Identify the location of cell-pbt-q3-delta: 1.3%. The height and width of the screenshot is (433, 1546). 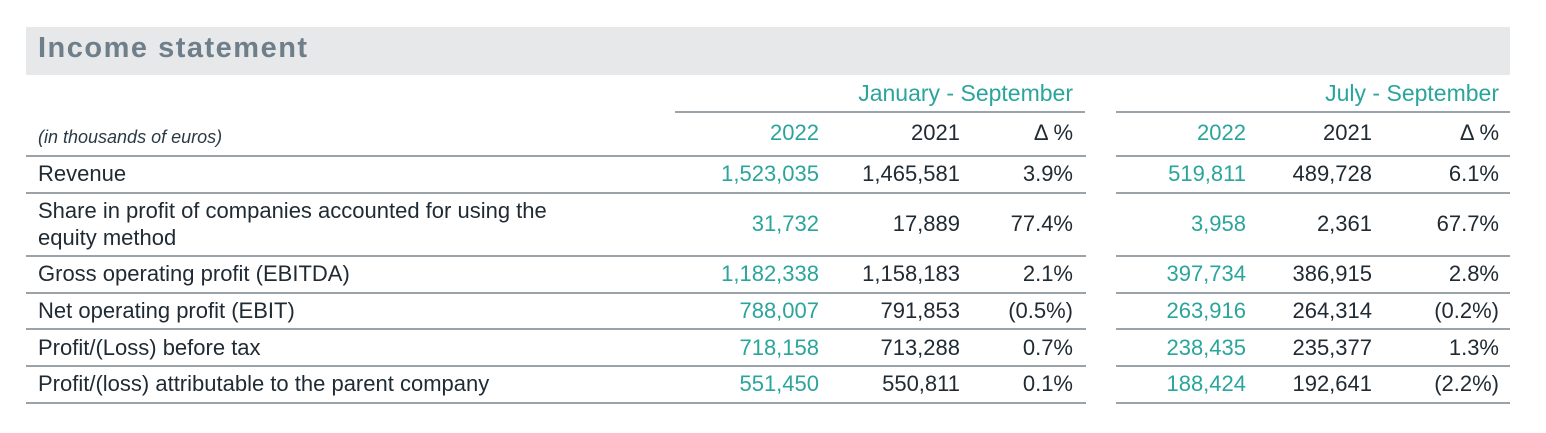
(1473, 347).